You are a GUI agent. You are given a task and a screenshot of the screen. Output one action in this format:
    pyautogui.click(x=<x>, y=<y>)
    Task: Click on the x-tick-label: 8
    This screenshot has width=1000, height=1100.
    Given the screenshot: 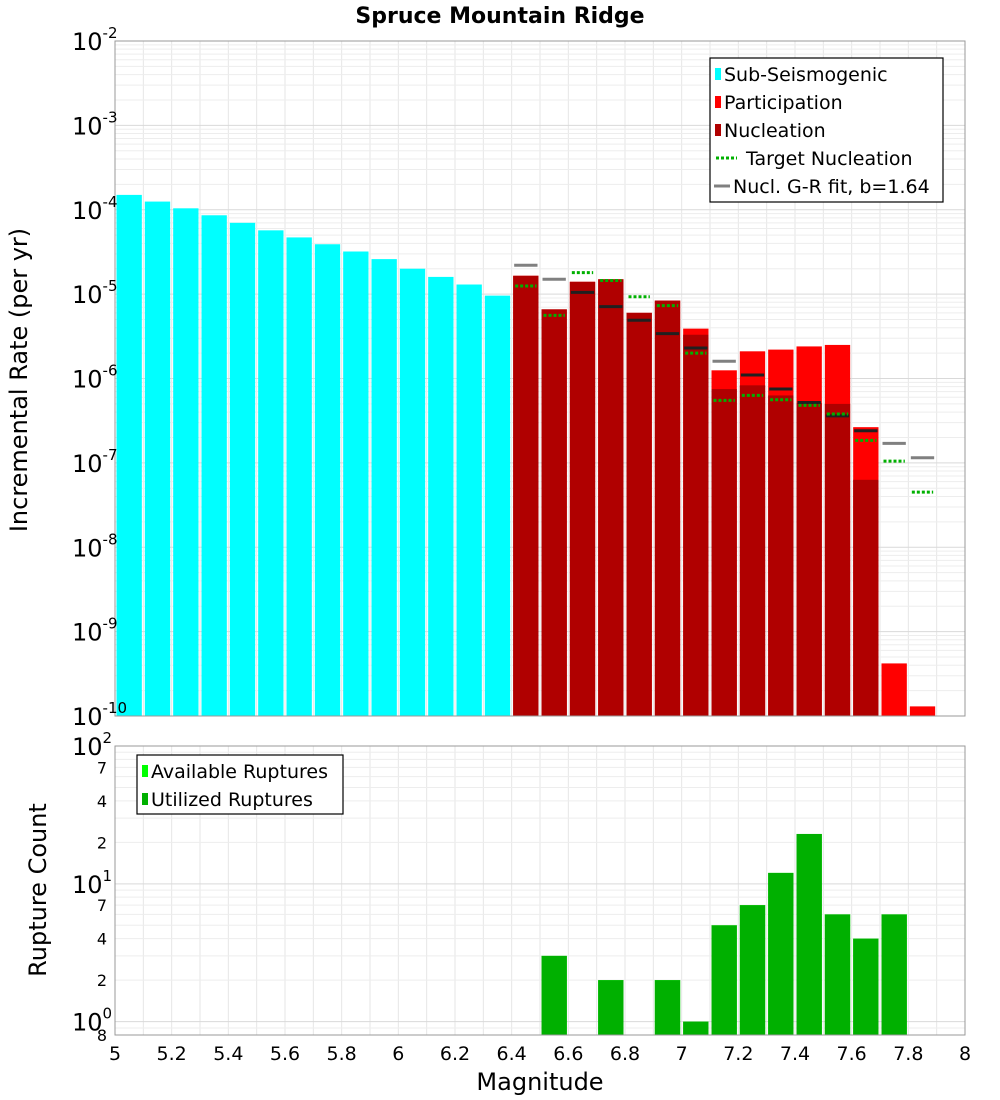 What is the action you would take?
    pyautogui.click(x=965, y=1054)
    